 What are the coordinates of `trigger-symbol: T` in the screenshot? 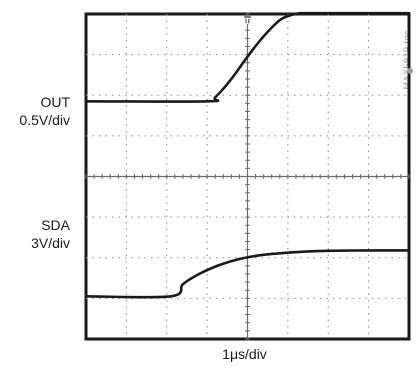 It's located at (247, 21).